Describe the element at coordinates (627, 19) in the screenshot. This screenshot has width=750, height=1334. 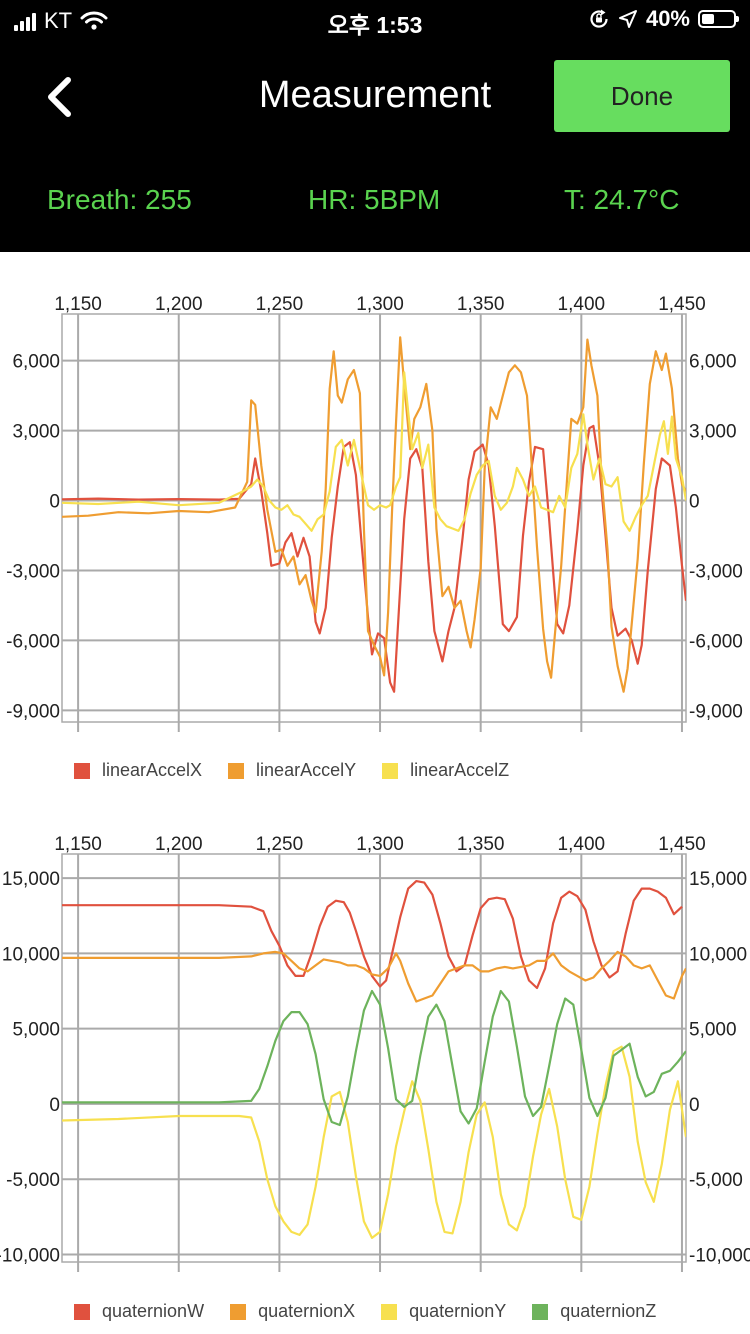
I see `location-arrow-icon` at that location.